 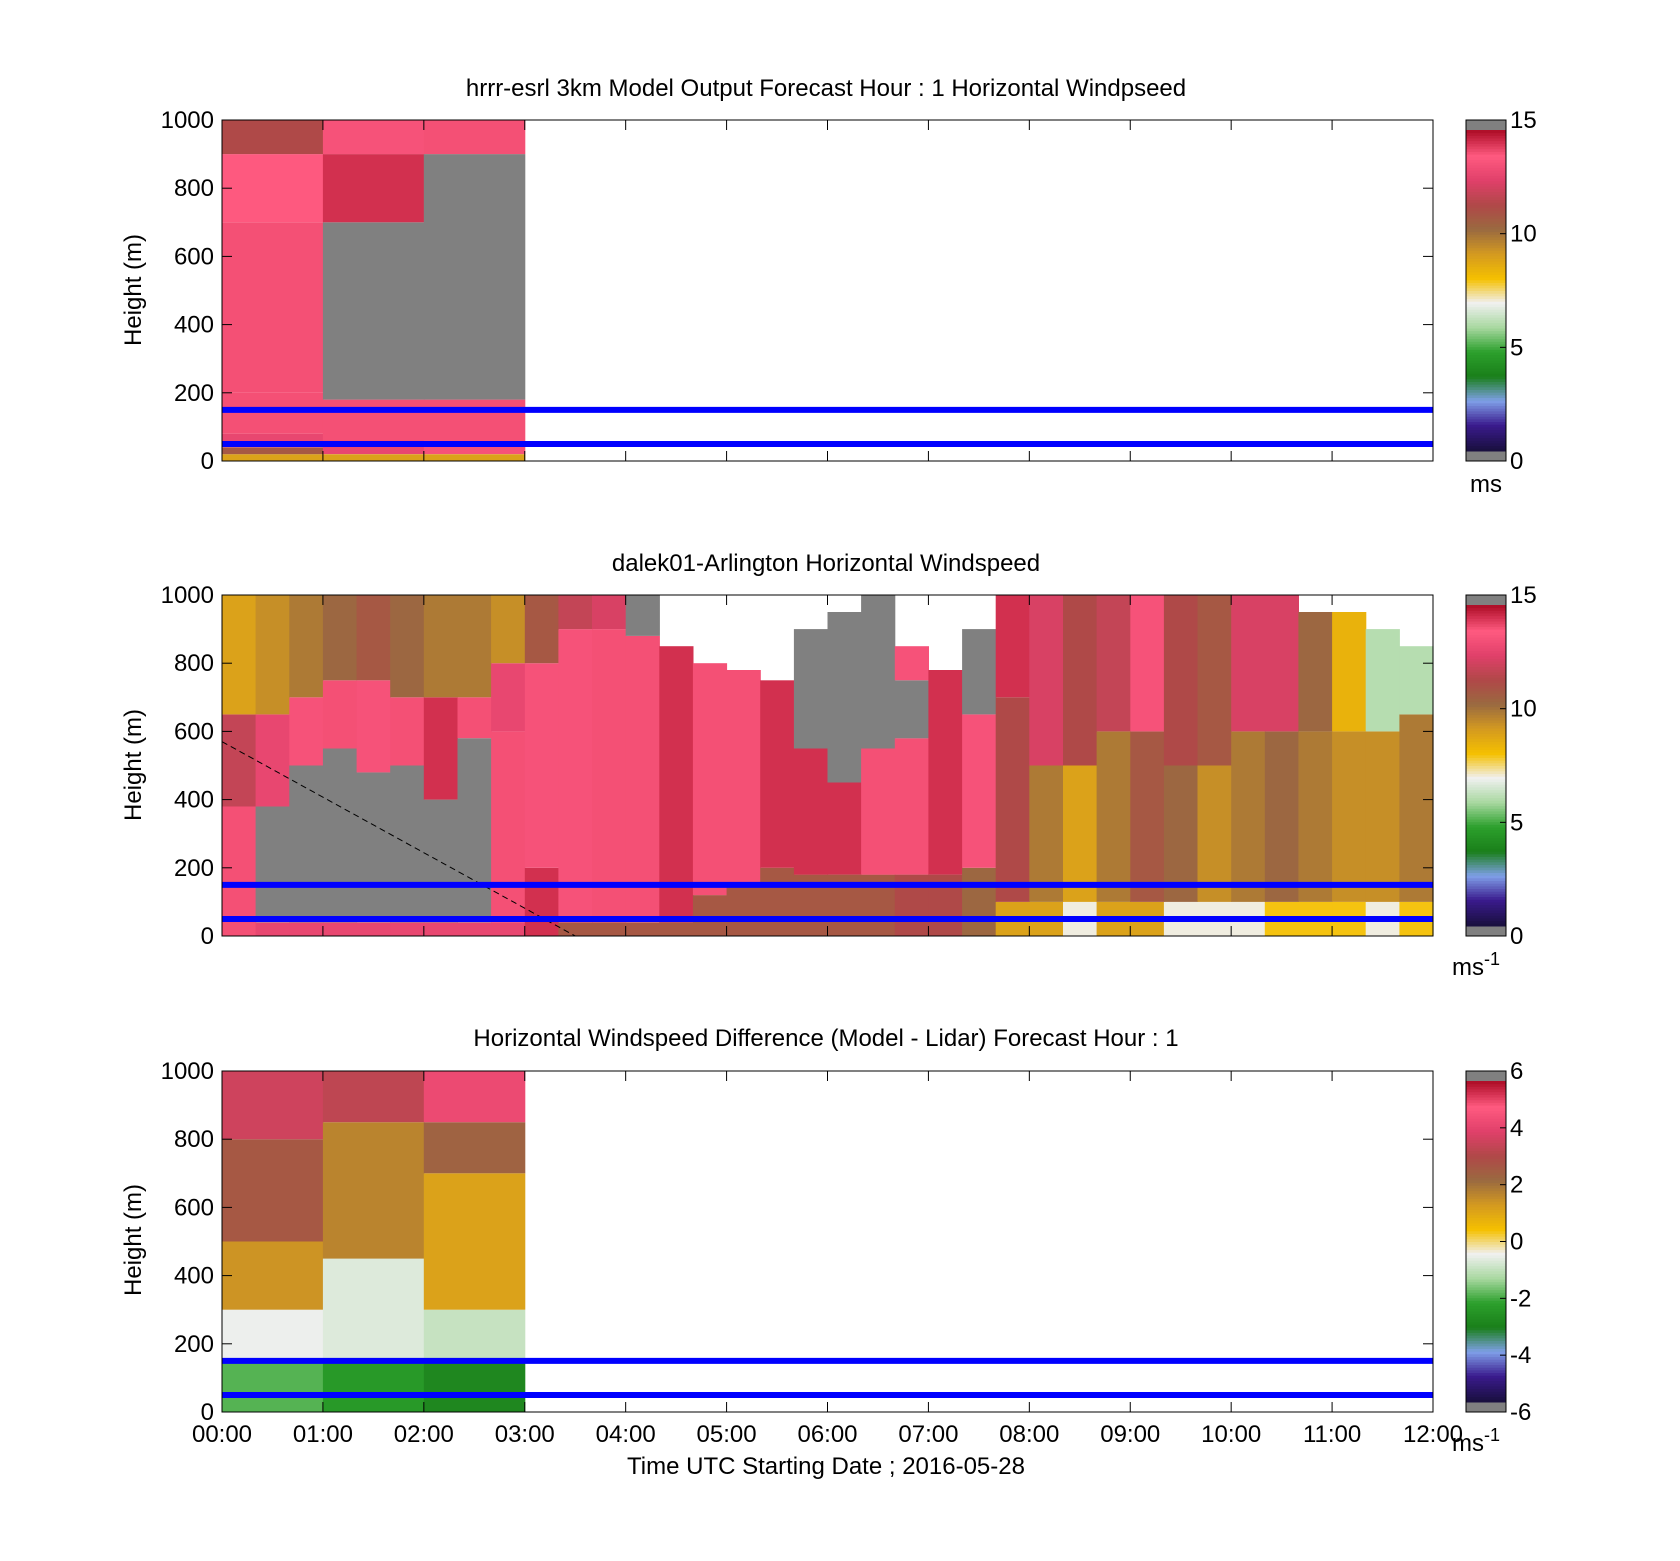 What do you see at coordinates (194, 663) in the screenshot?
I see `y-tick-label: 800` at bounding box center [194, 663].